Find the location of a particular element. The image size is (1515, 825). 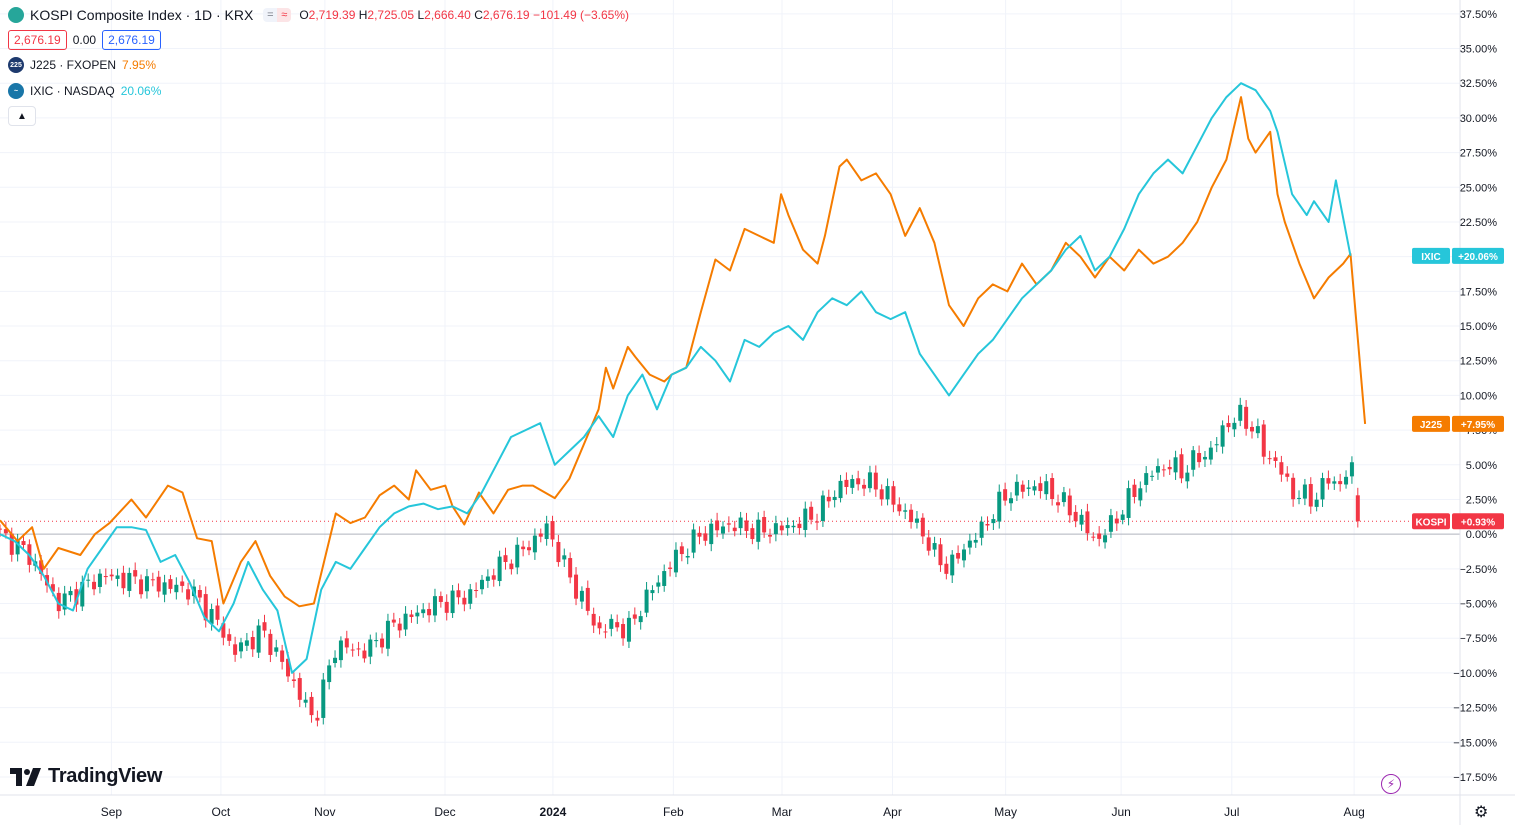

ask-price-button: 2,676.19 is located at coordinates (131, 40).